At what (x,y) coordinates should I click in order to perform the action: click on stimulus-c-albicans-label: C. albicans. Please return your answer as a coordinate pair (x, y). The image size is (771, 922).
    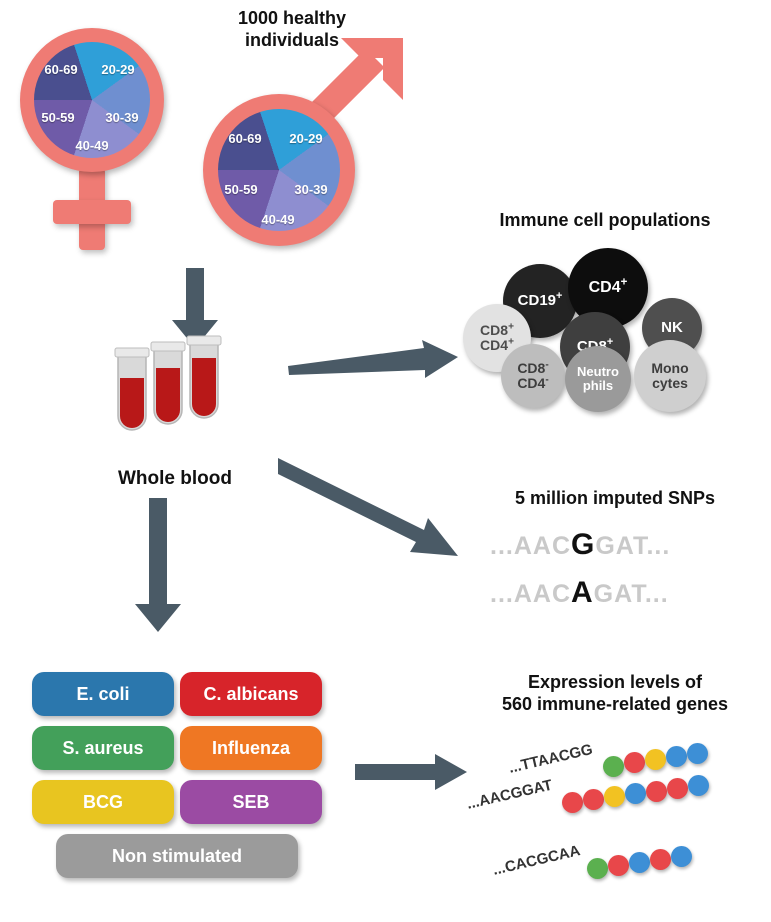
    Looking at the image, I should click on (251, 693).